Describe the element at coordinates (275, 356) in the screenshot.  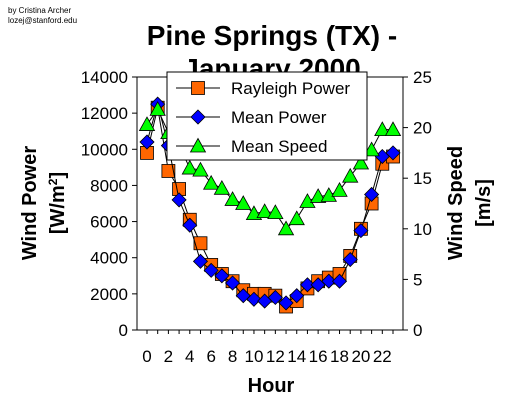
I see `x-tick-label: 12` at that location.